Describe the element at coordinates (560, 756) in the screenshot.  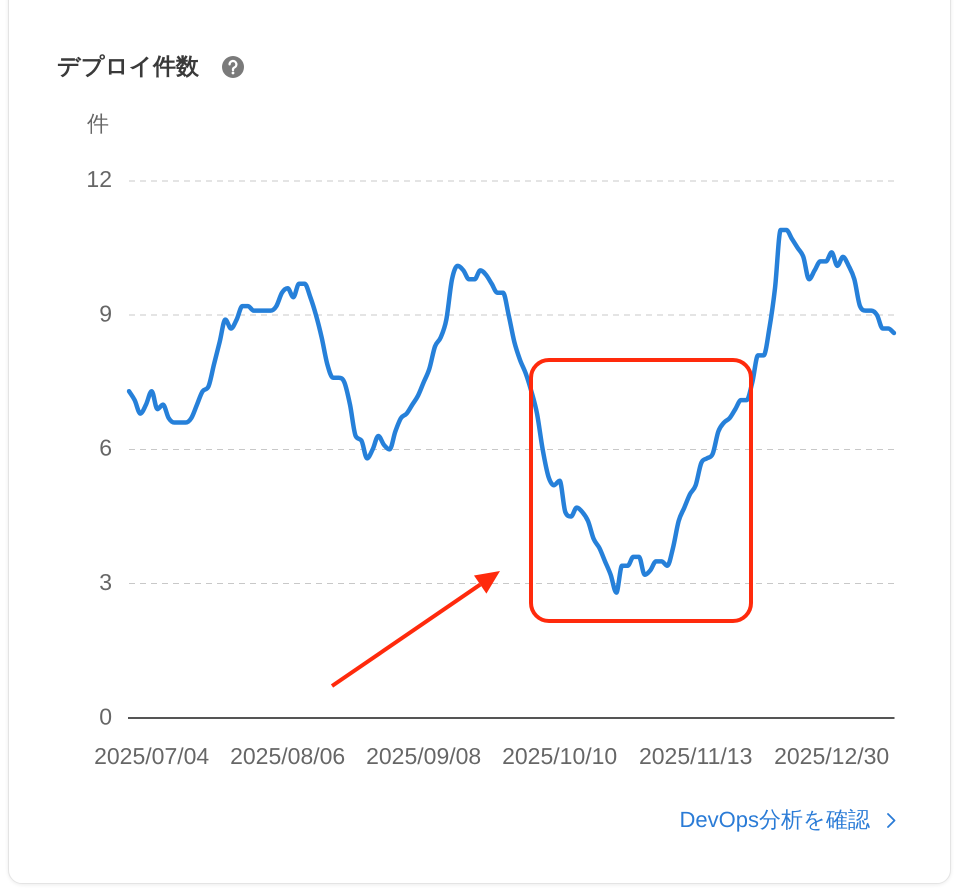
I see `x-tick-label: 2025/10/10` at that location.